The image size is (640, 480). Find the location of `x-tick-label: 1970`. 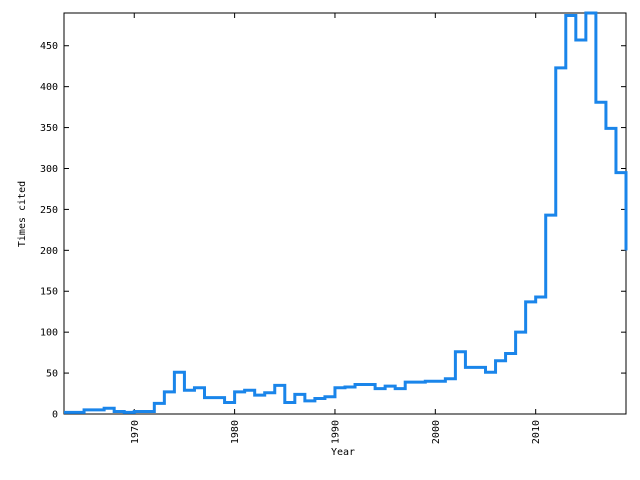

x-tick-label: 1970 is located at coordinates (135, 432).